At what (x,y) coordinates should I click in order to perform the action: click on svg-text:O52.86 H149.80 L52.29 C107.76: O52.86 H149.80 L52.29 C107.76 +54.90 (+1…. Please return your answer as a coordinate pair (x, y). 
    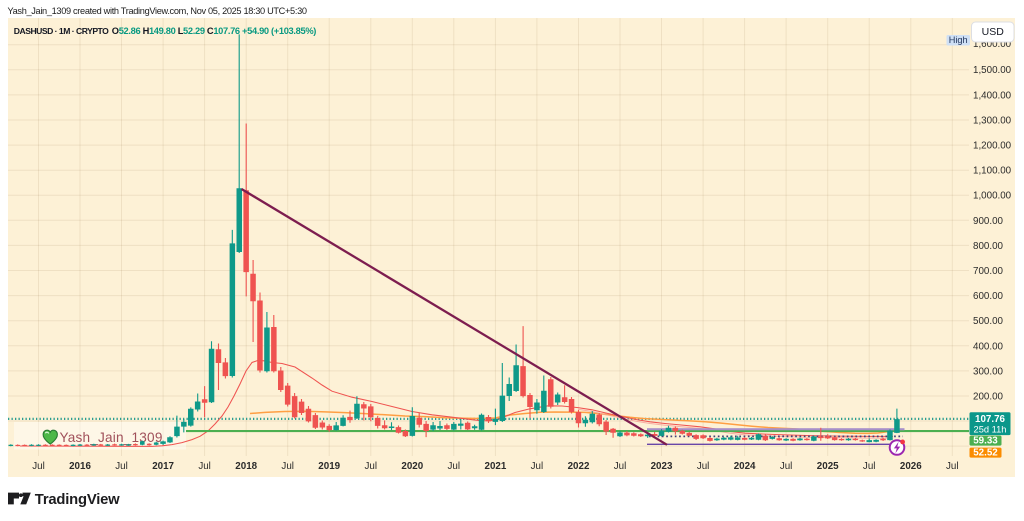
    Looking at the image, I should click on (214, 31).